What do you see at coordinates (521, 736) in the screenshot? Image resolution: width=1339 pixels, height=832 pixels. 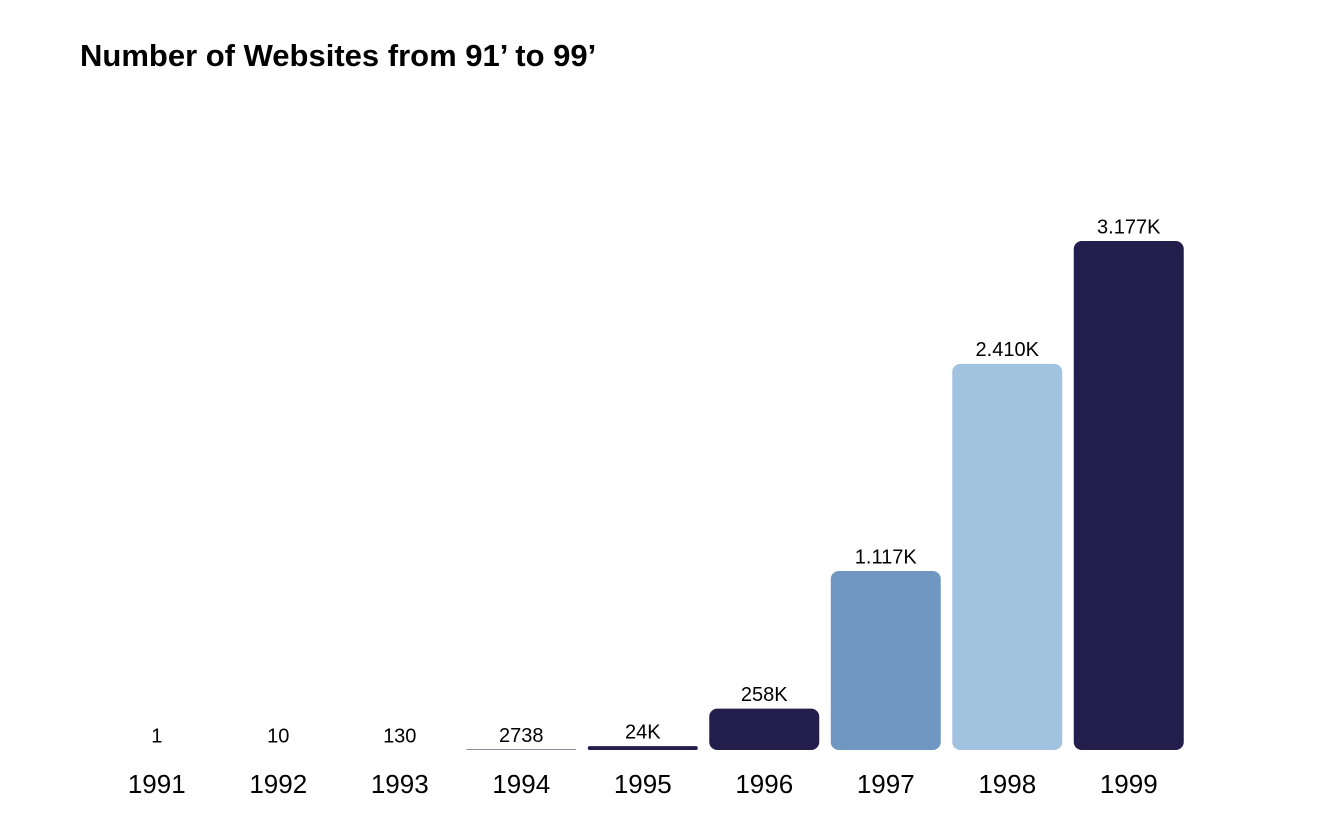 I see `value-label: 2738` at bounding box center [521, 736].